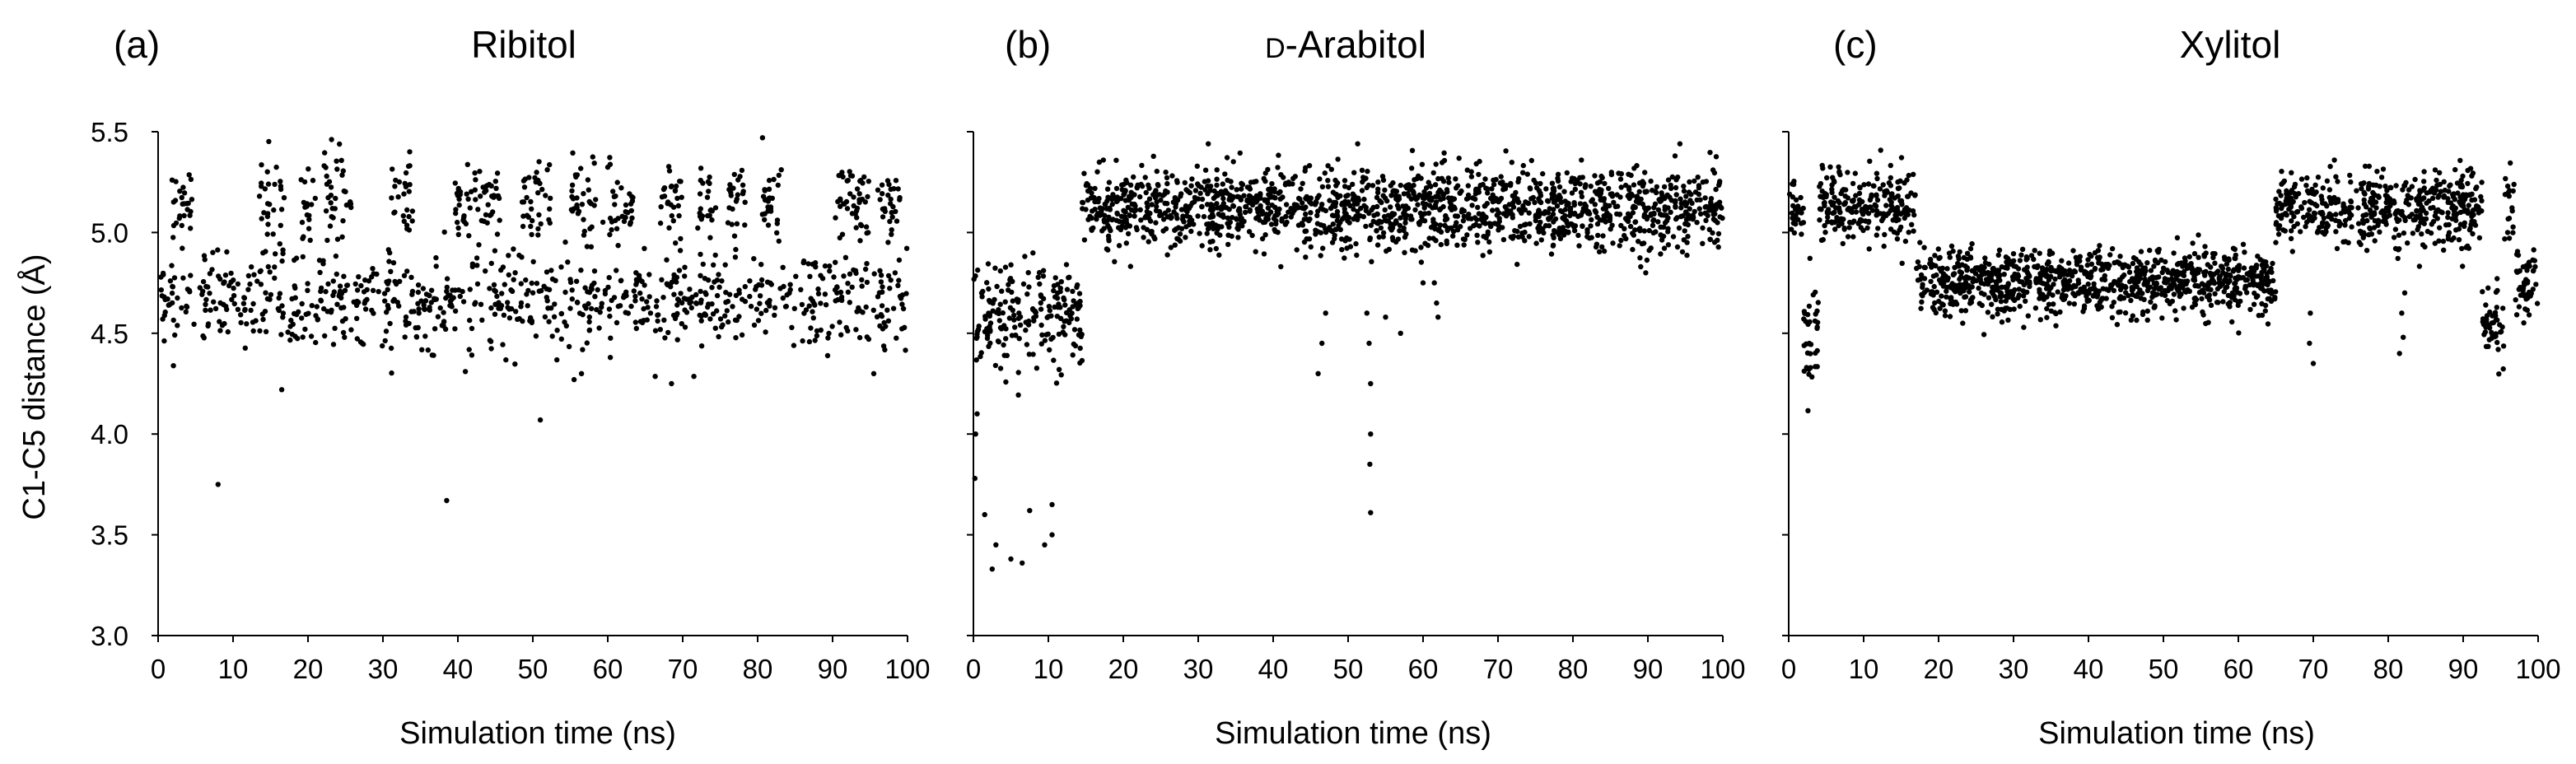 The height and width of the screenshot is (764, 2576). Describe the element at coordinates (1273, 669) in the screenshot. I see `x-tick-label: 40` at that location.